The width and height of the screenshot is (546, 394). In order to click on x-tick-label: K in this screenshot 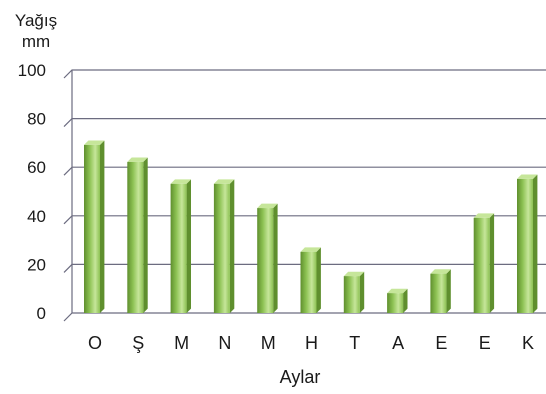, I will do `click(528, 343)`.